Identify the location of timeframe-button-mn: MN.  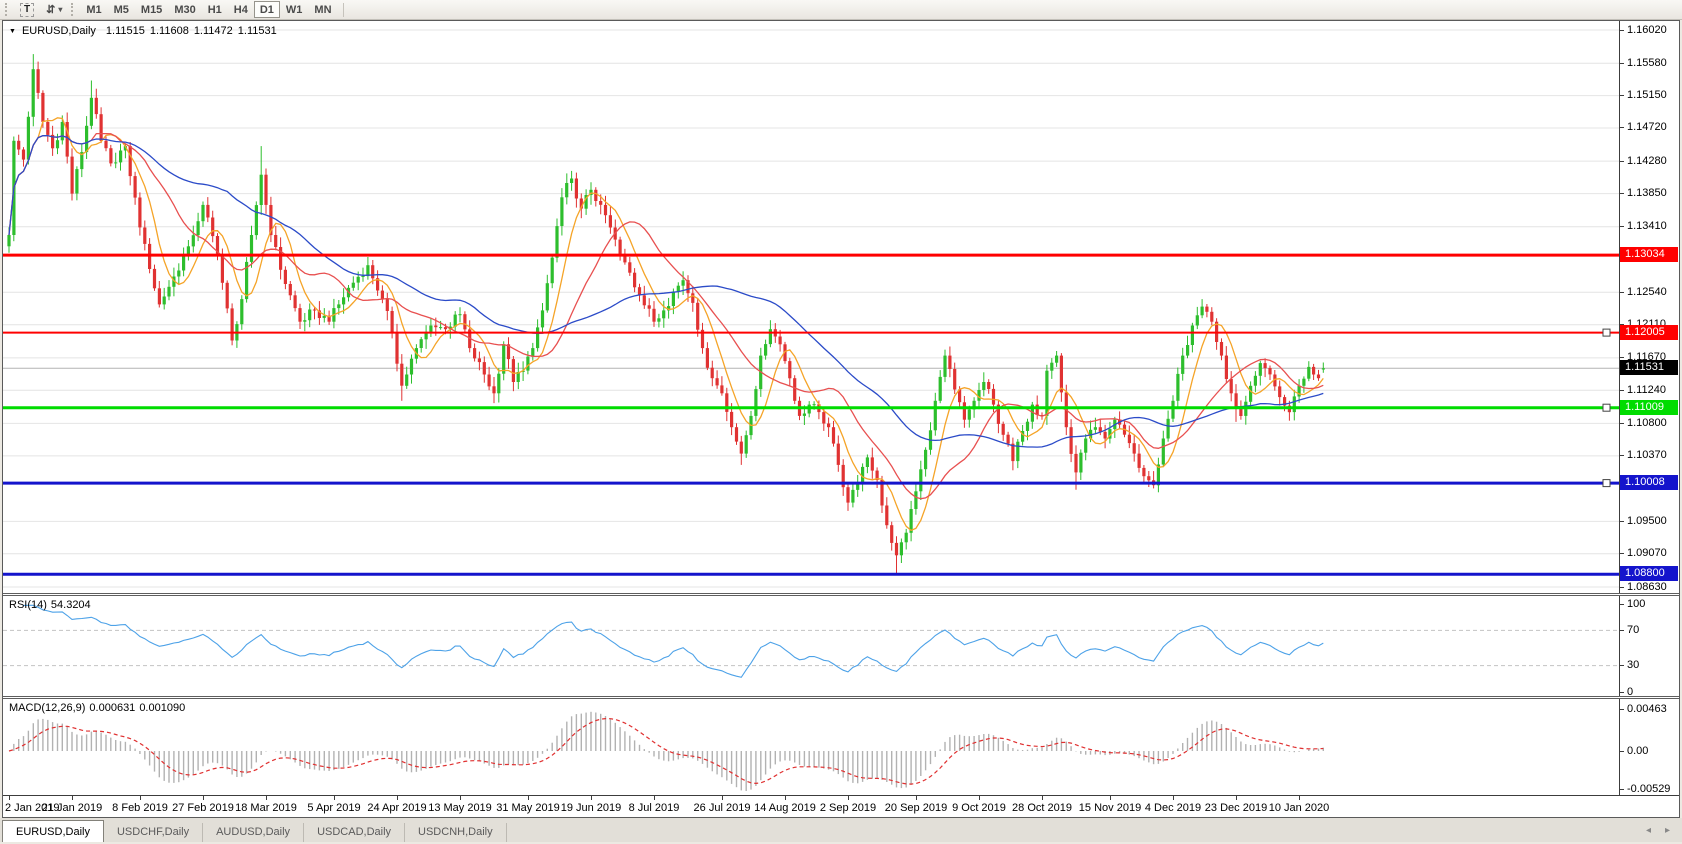
(323, 9).